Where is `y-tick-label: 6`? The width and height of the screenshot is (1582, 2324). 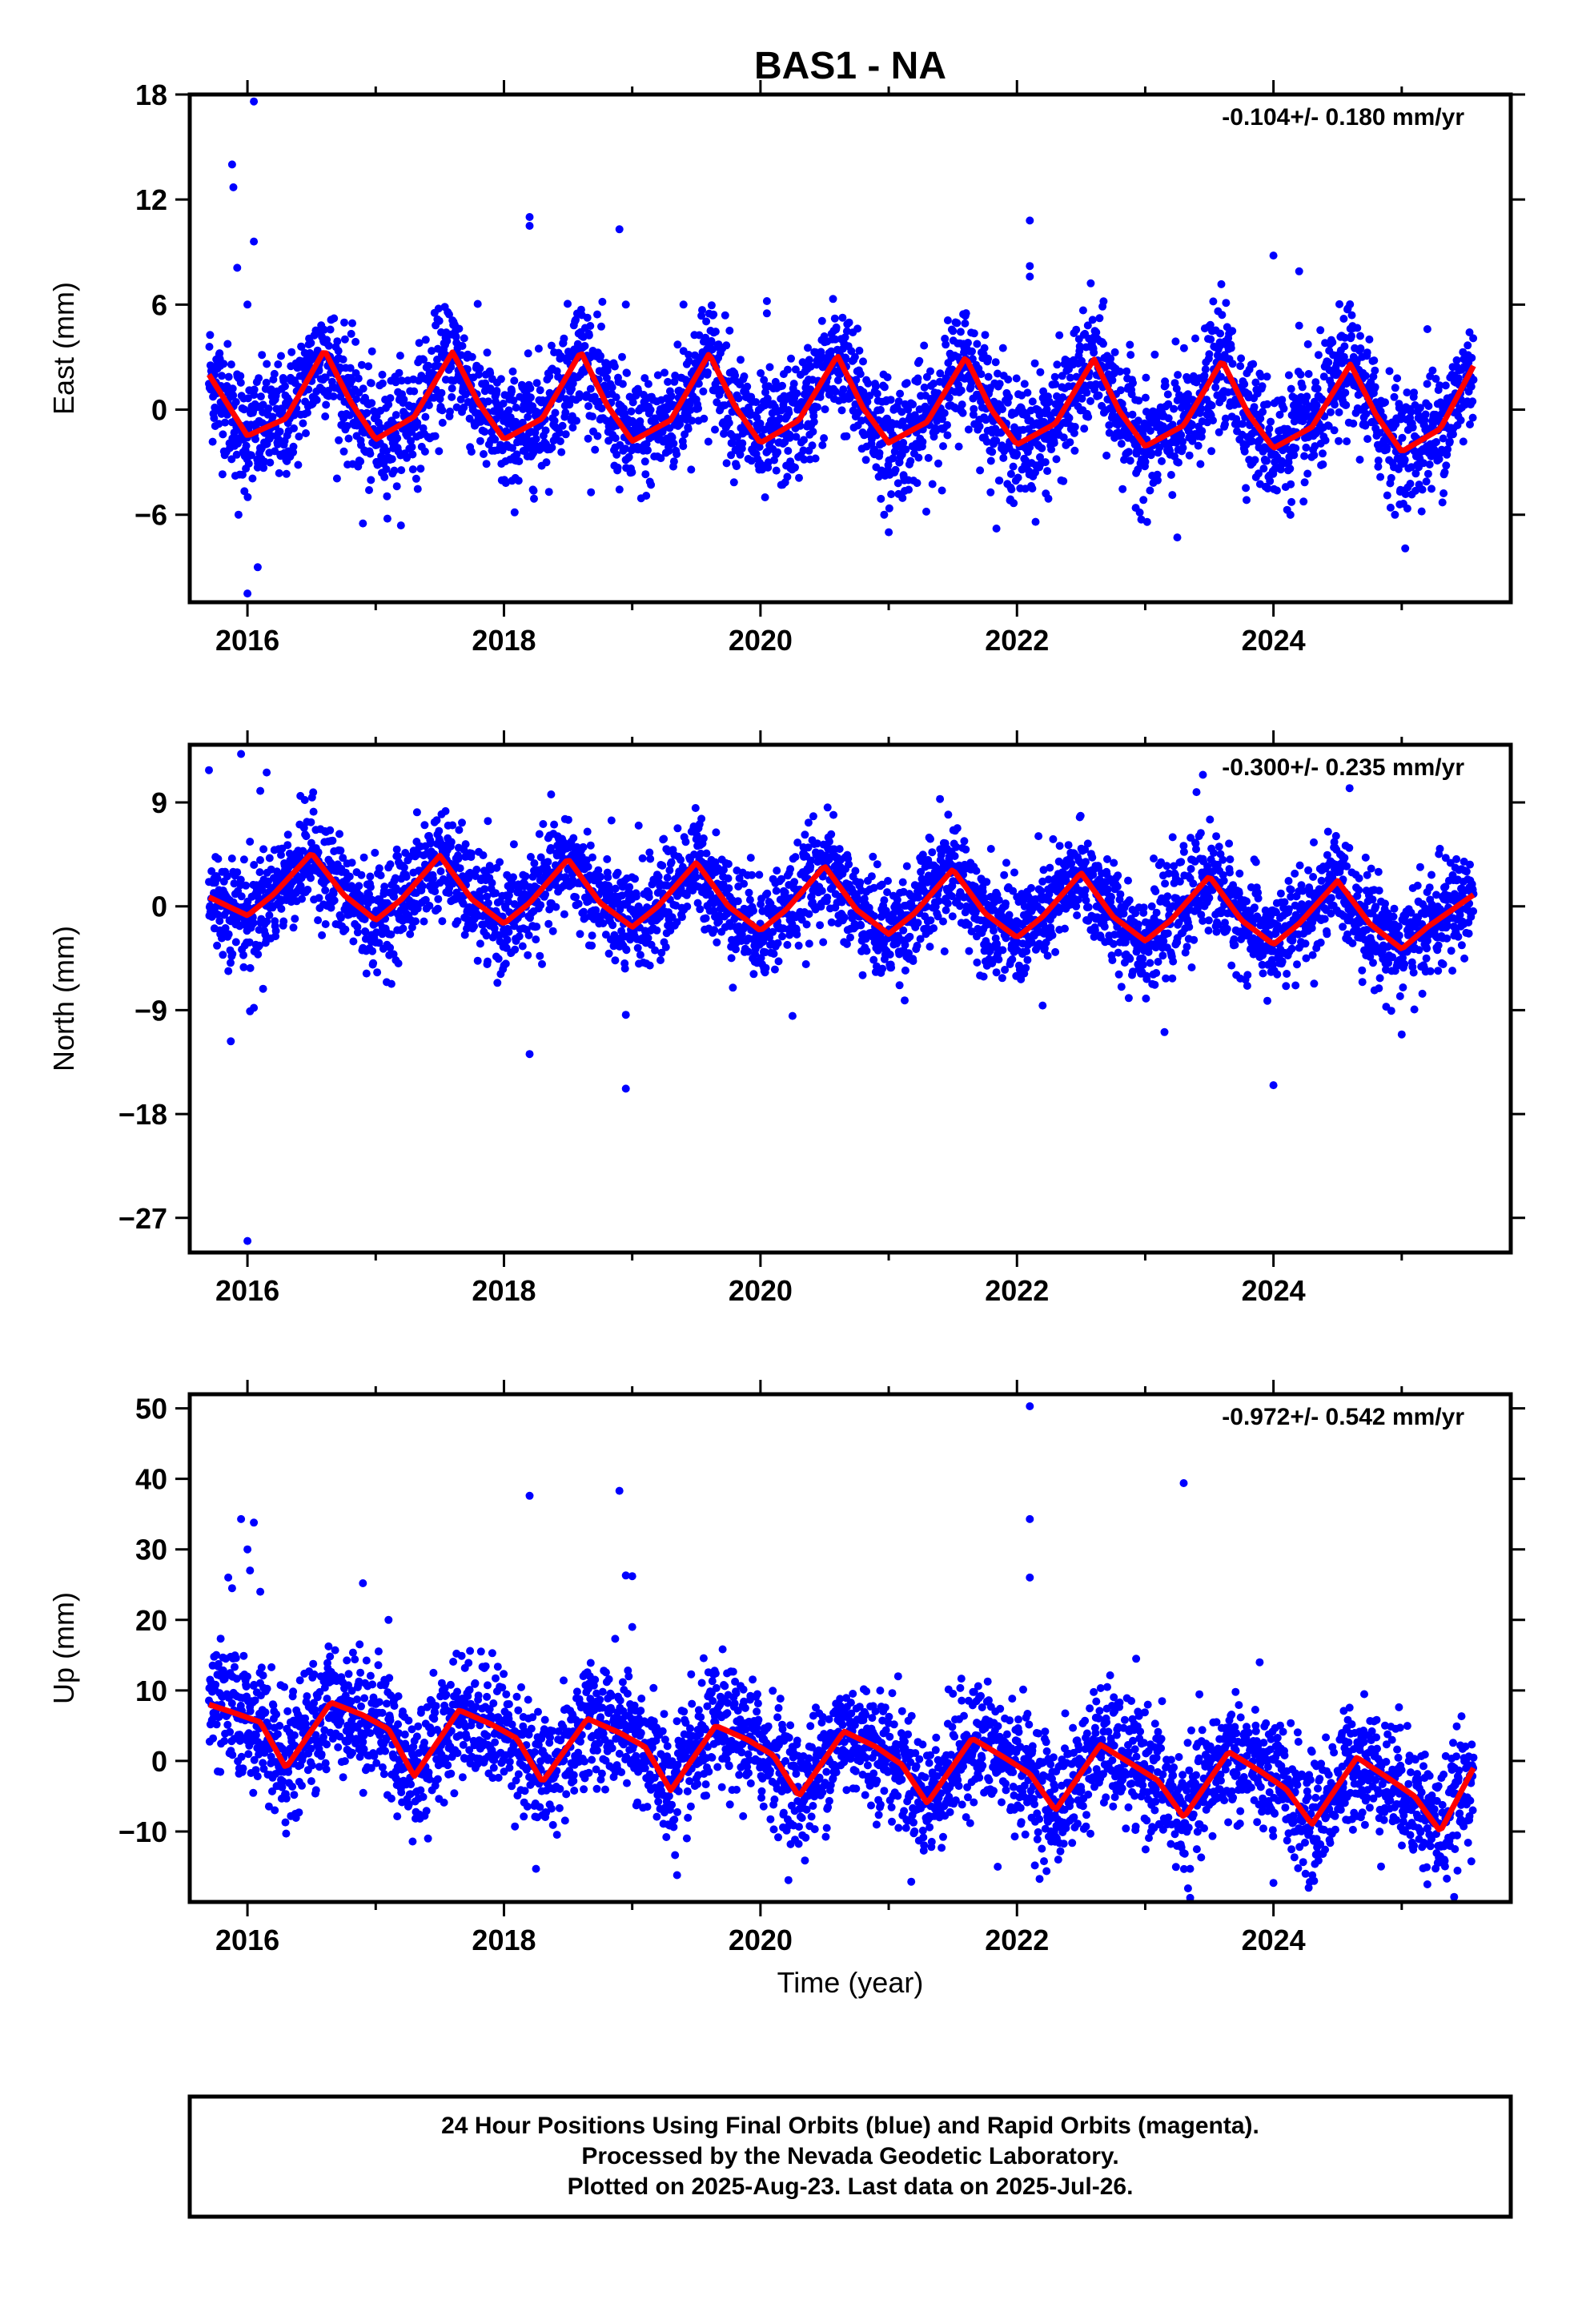
y-tick-label: 6 is located at coordinates (159, 304).